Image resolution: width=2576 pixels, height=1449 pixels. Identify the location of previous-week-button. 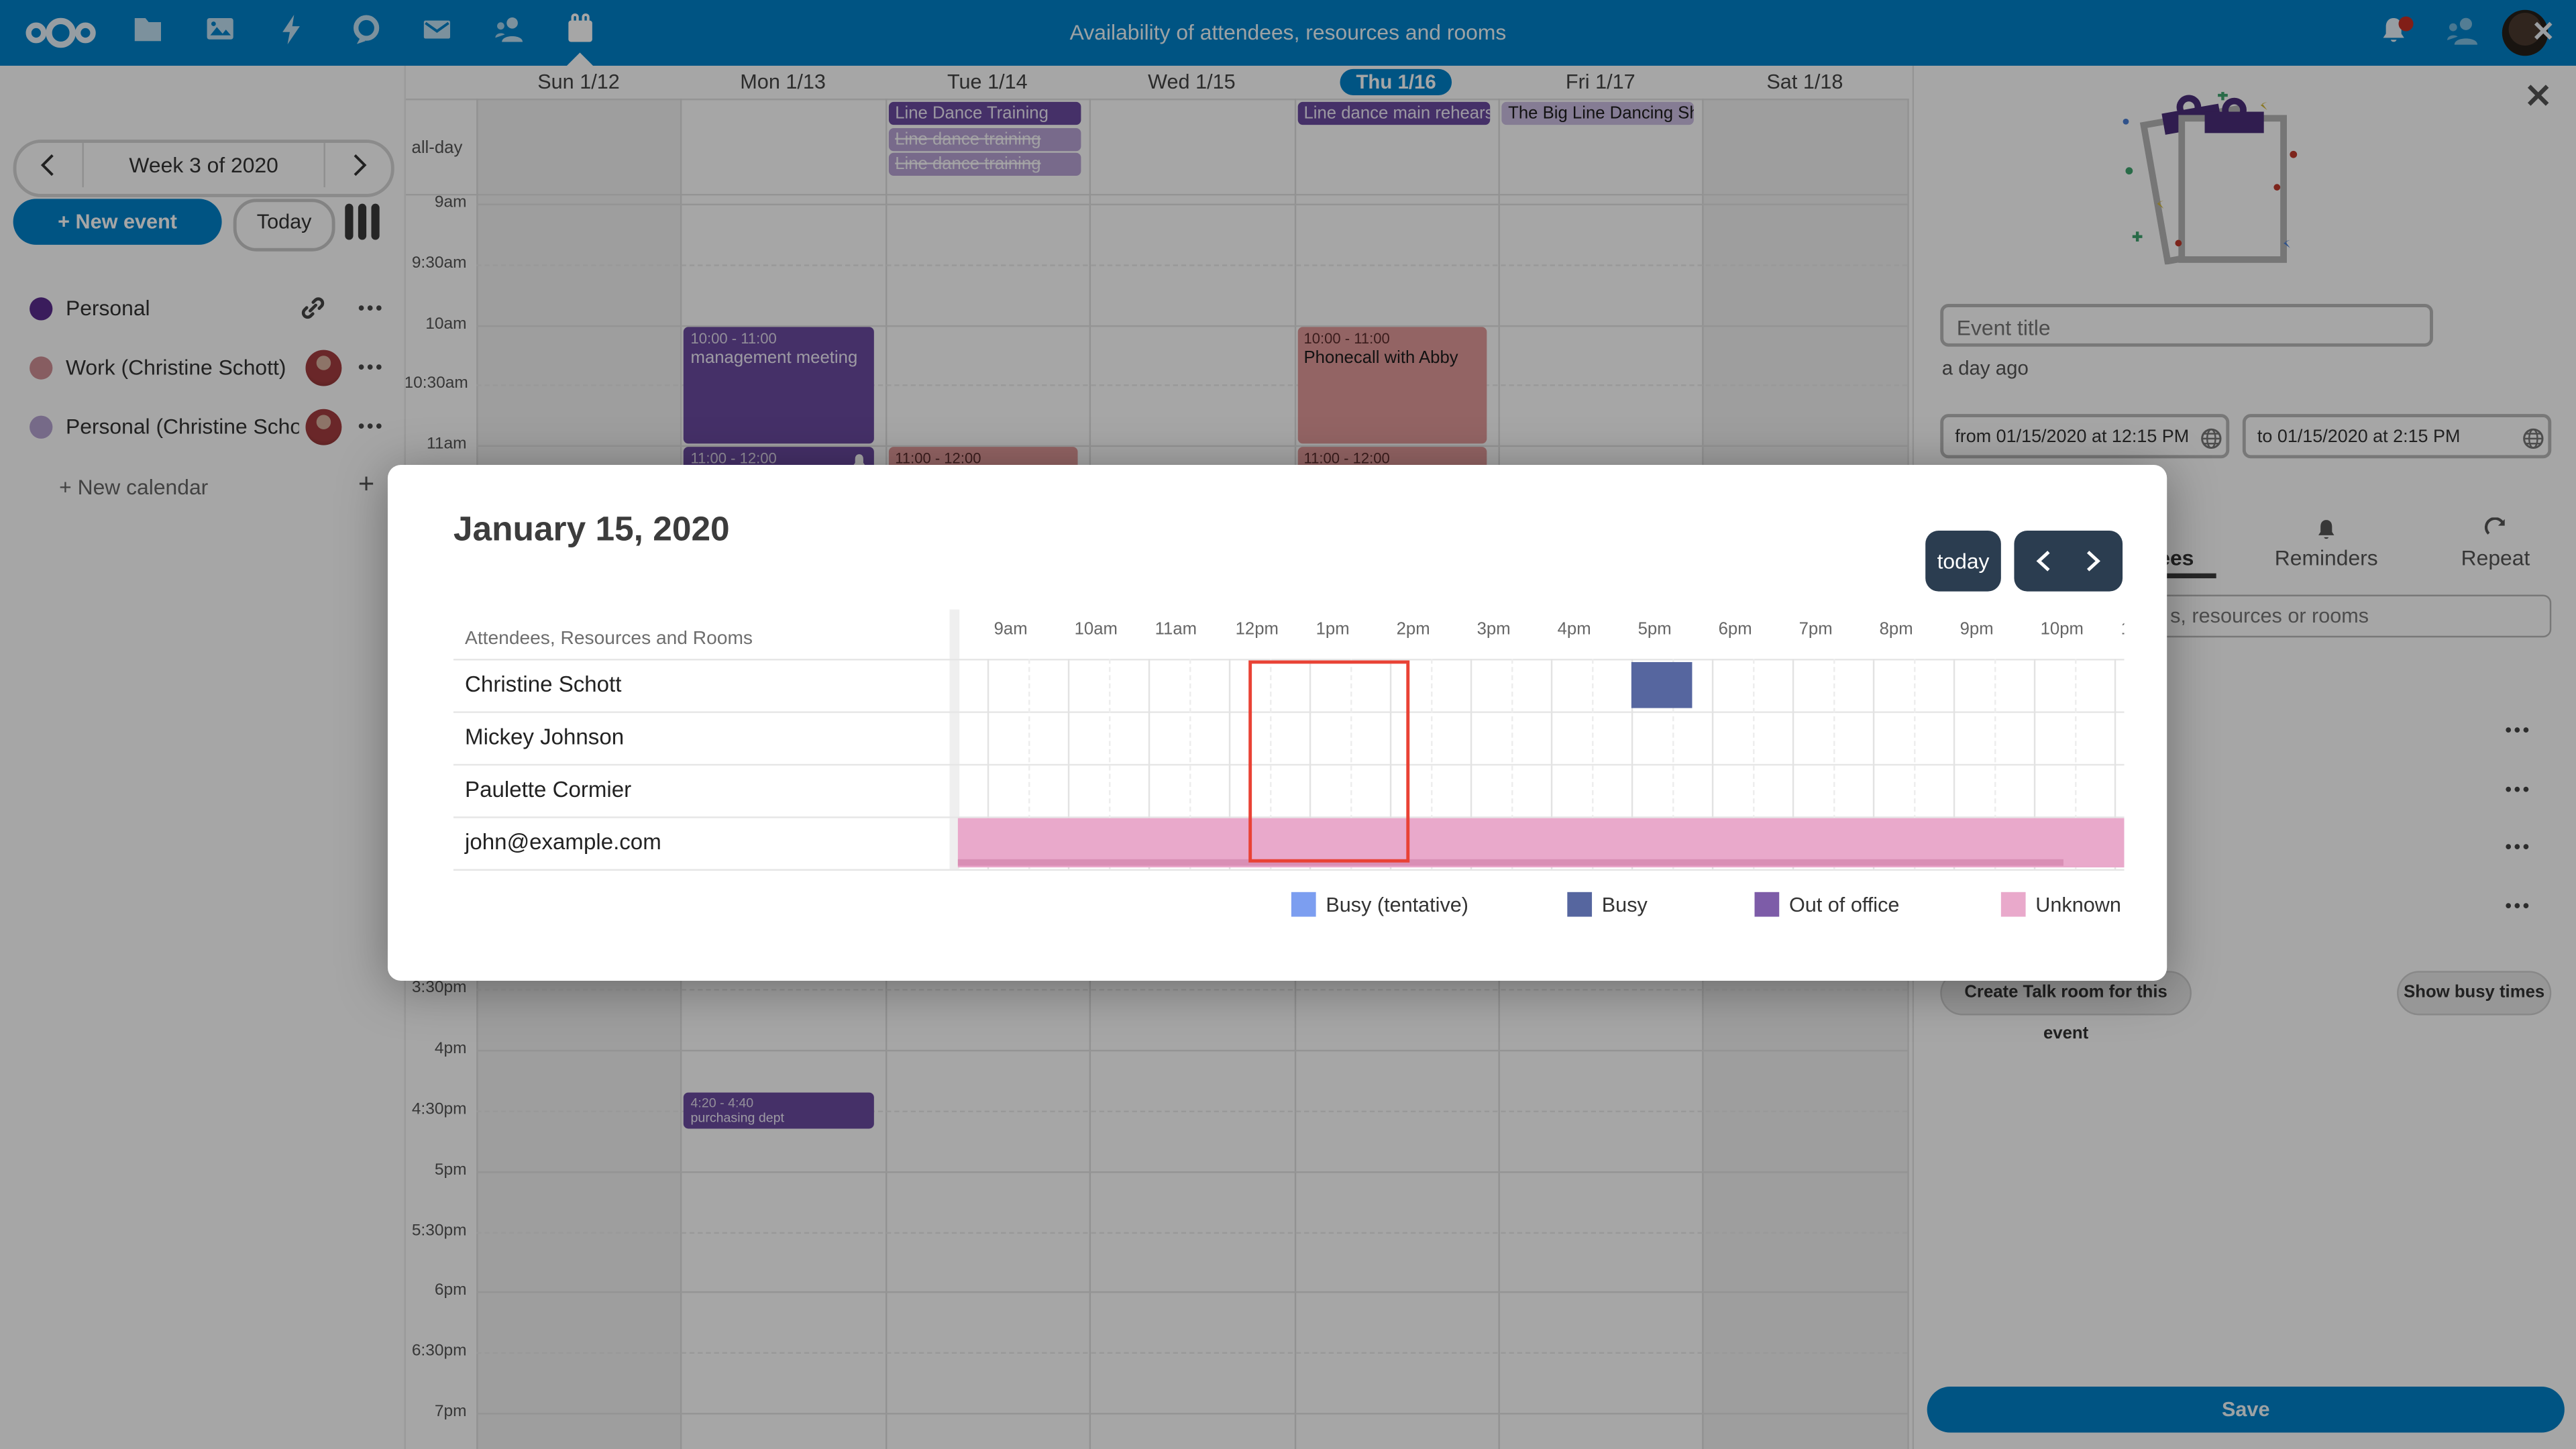
(49, 169).